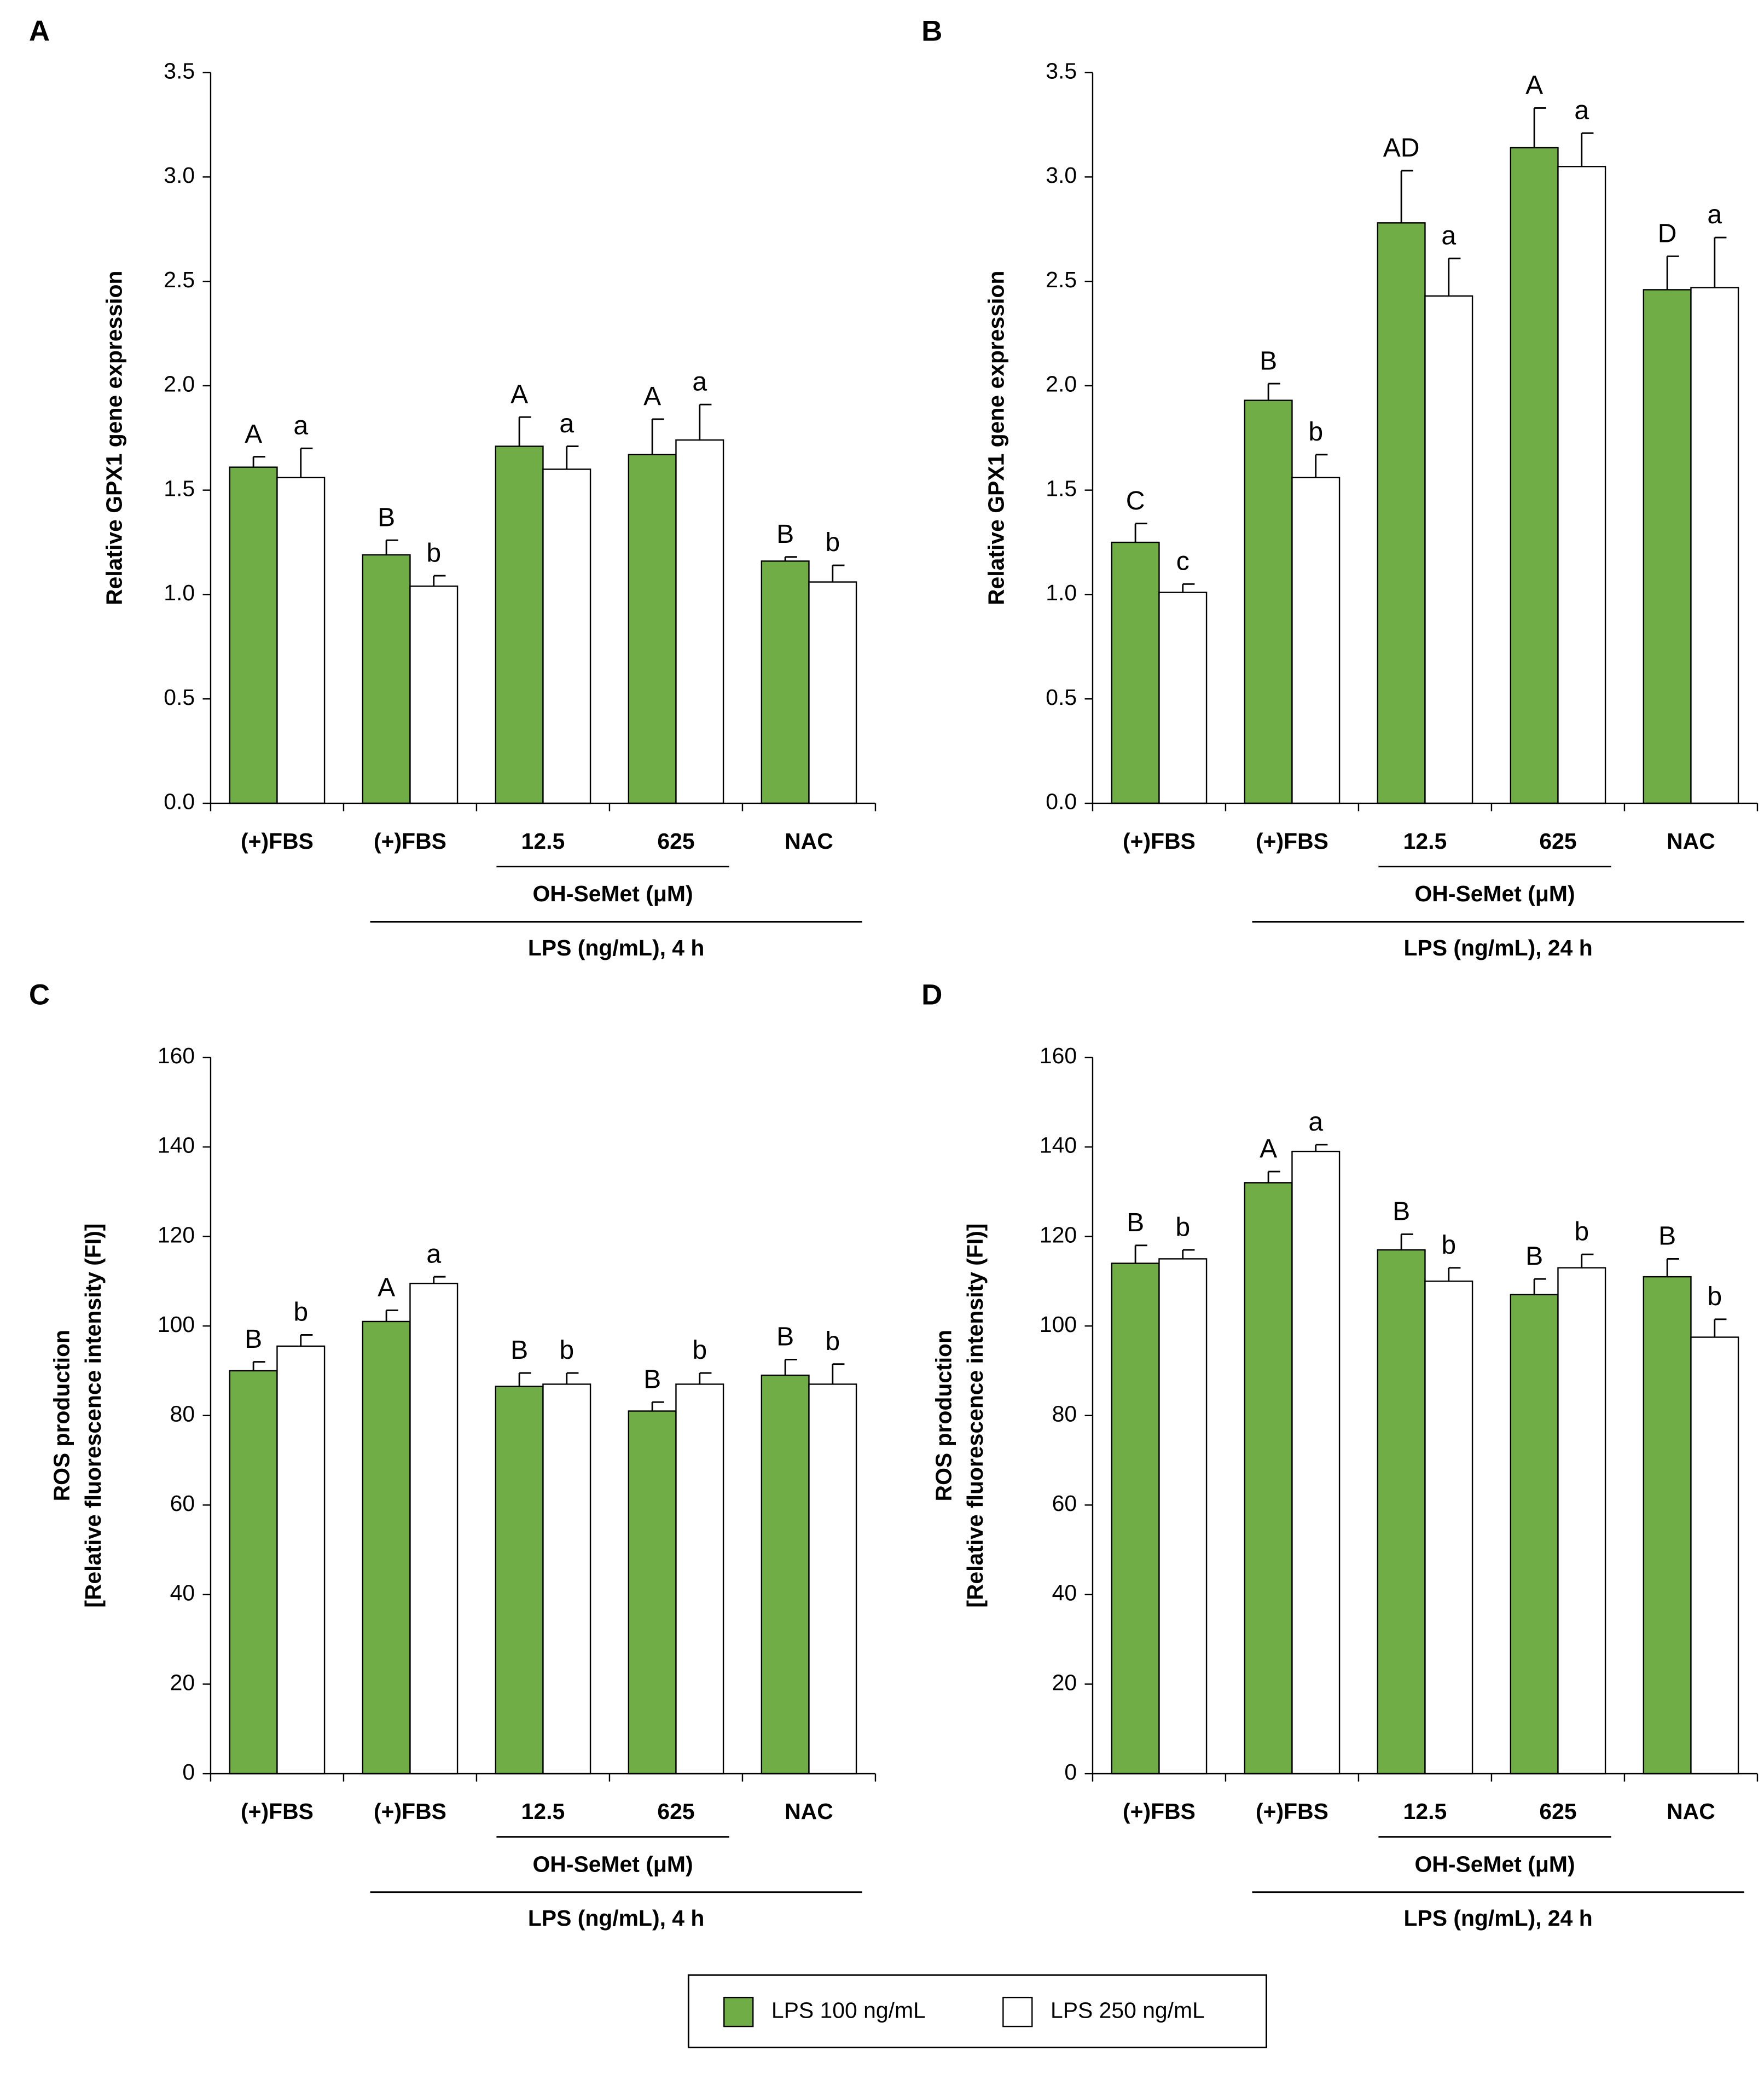 This screenshot has height=2074, width=1764. What do you see at coordinates (1062, 70) in the screenshot?
I see `y-tick-label: 3.5` at bounding box center [1062, 70].